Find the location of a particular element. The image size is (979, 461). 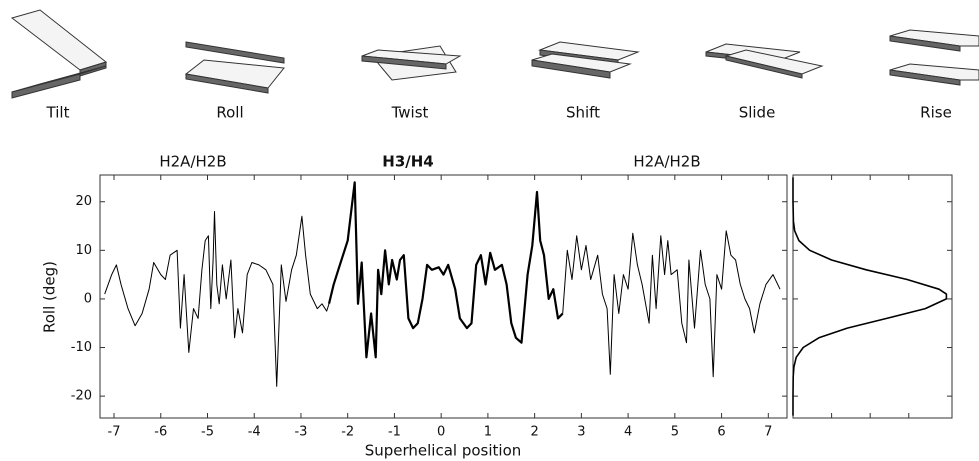

x-tick-label: 0 is located at coordinates (441, 432).